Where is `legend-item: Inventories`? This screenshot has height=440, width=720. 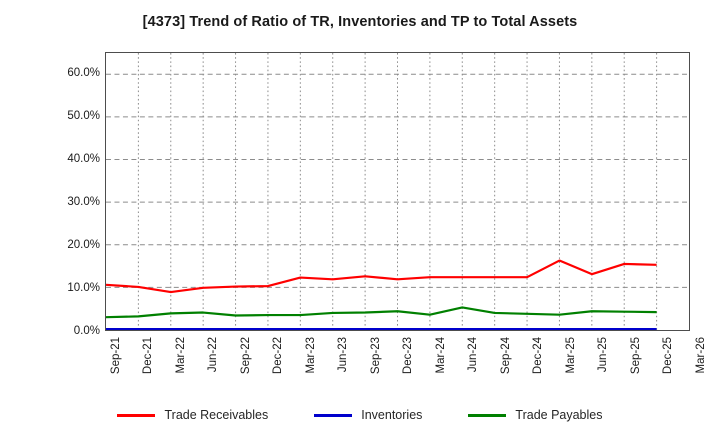 legend-item: Inventories is located at coordinates (368, 415).